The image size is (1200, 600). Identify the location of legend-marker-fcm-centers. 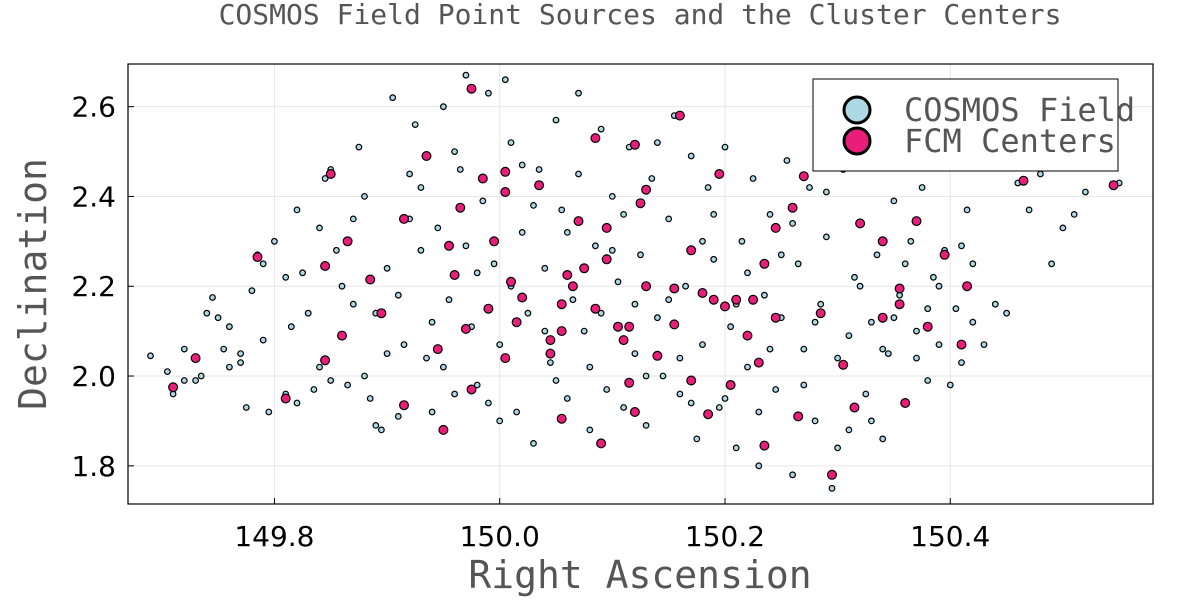
(857, 141).